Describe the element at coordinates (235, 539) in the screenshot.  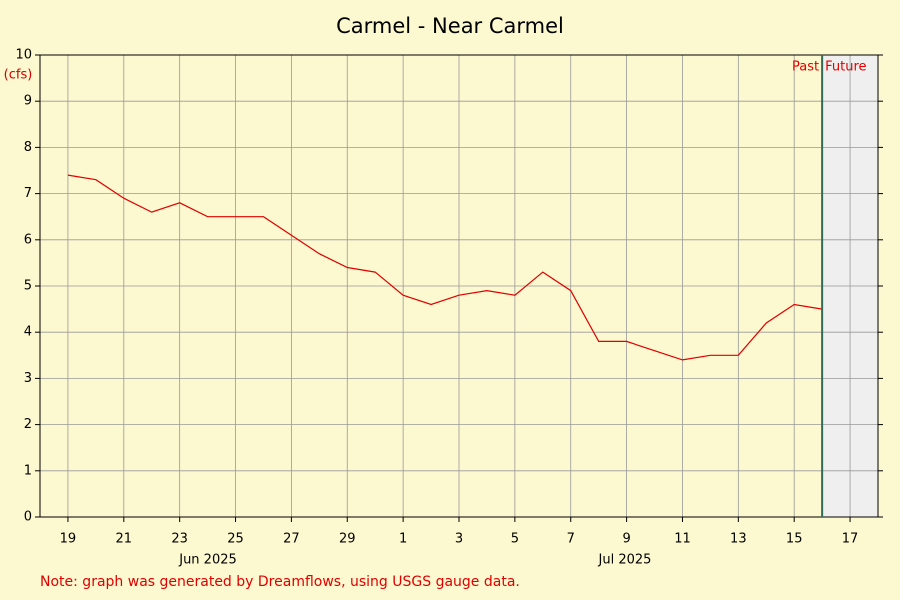
I see `x-tick-label: 25` at that location.